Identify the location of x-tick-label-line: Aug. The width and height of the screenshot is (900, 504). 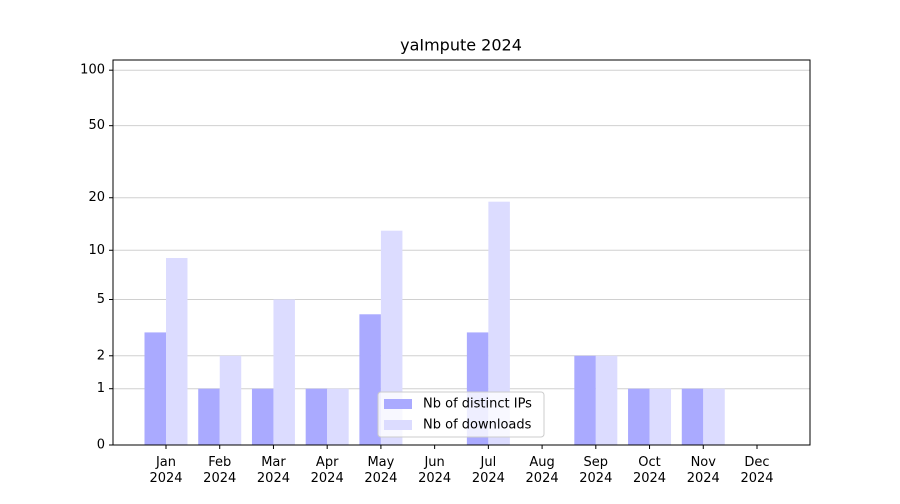
(541, 462).